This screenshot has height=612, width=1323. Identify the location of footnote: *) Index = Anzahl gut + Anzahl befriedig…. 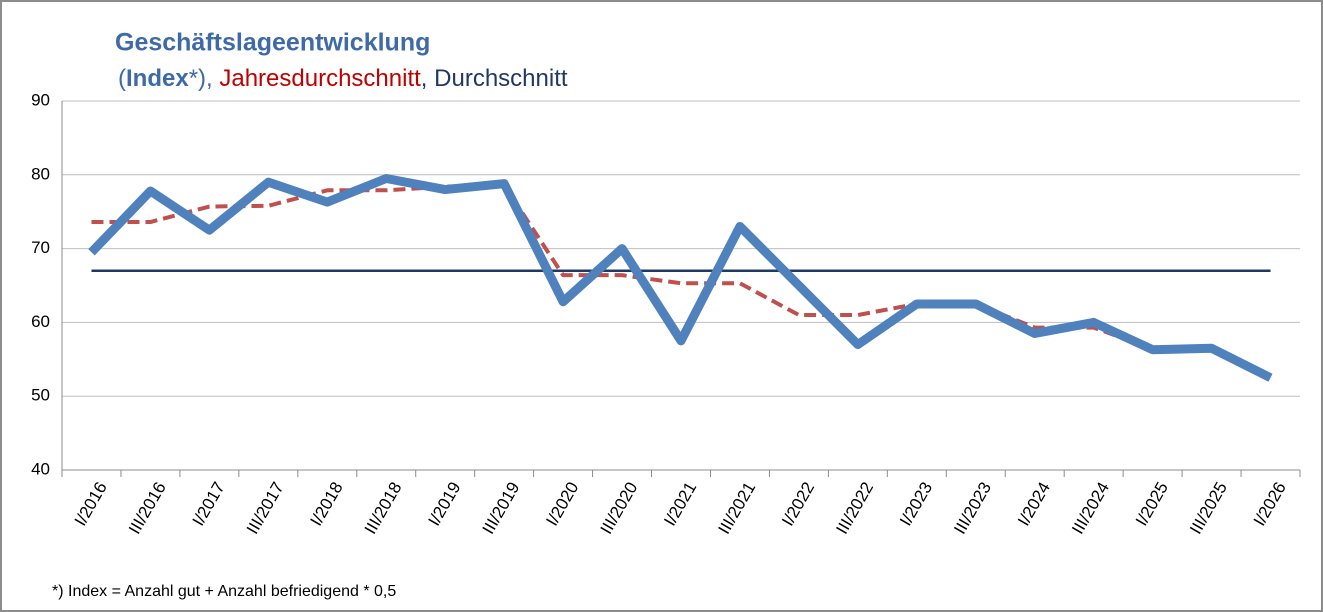
(224, 591).